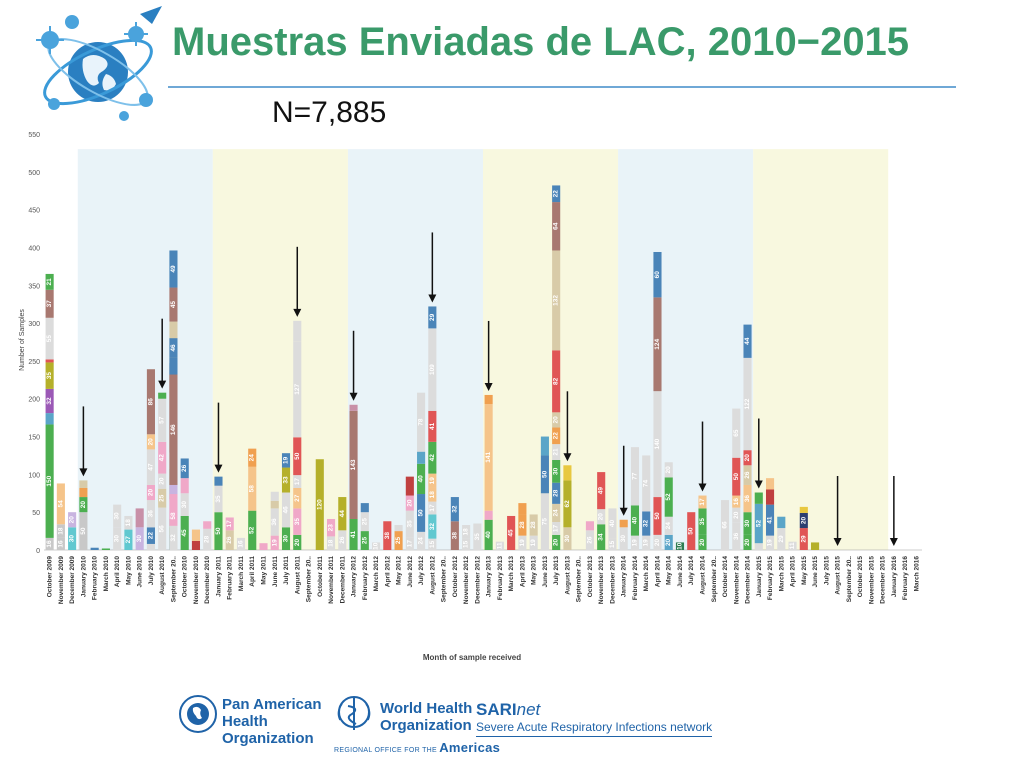 The image size is (1024, 768). What do you see at coordinates (747, 403) in the screenshot?
I see `bar-data-label: 122` at bounding box center [747, 403].